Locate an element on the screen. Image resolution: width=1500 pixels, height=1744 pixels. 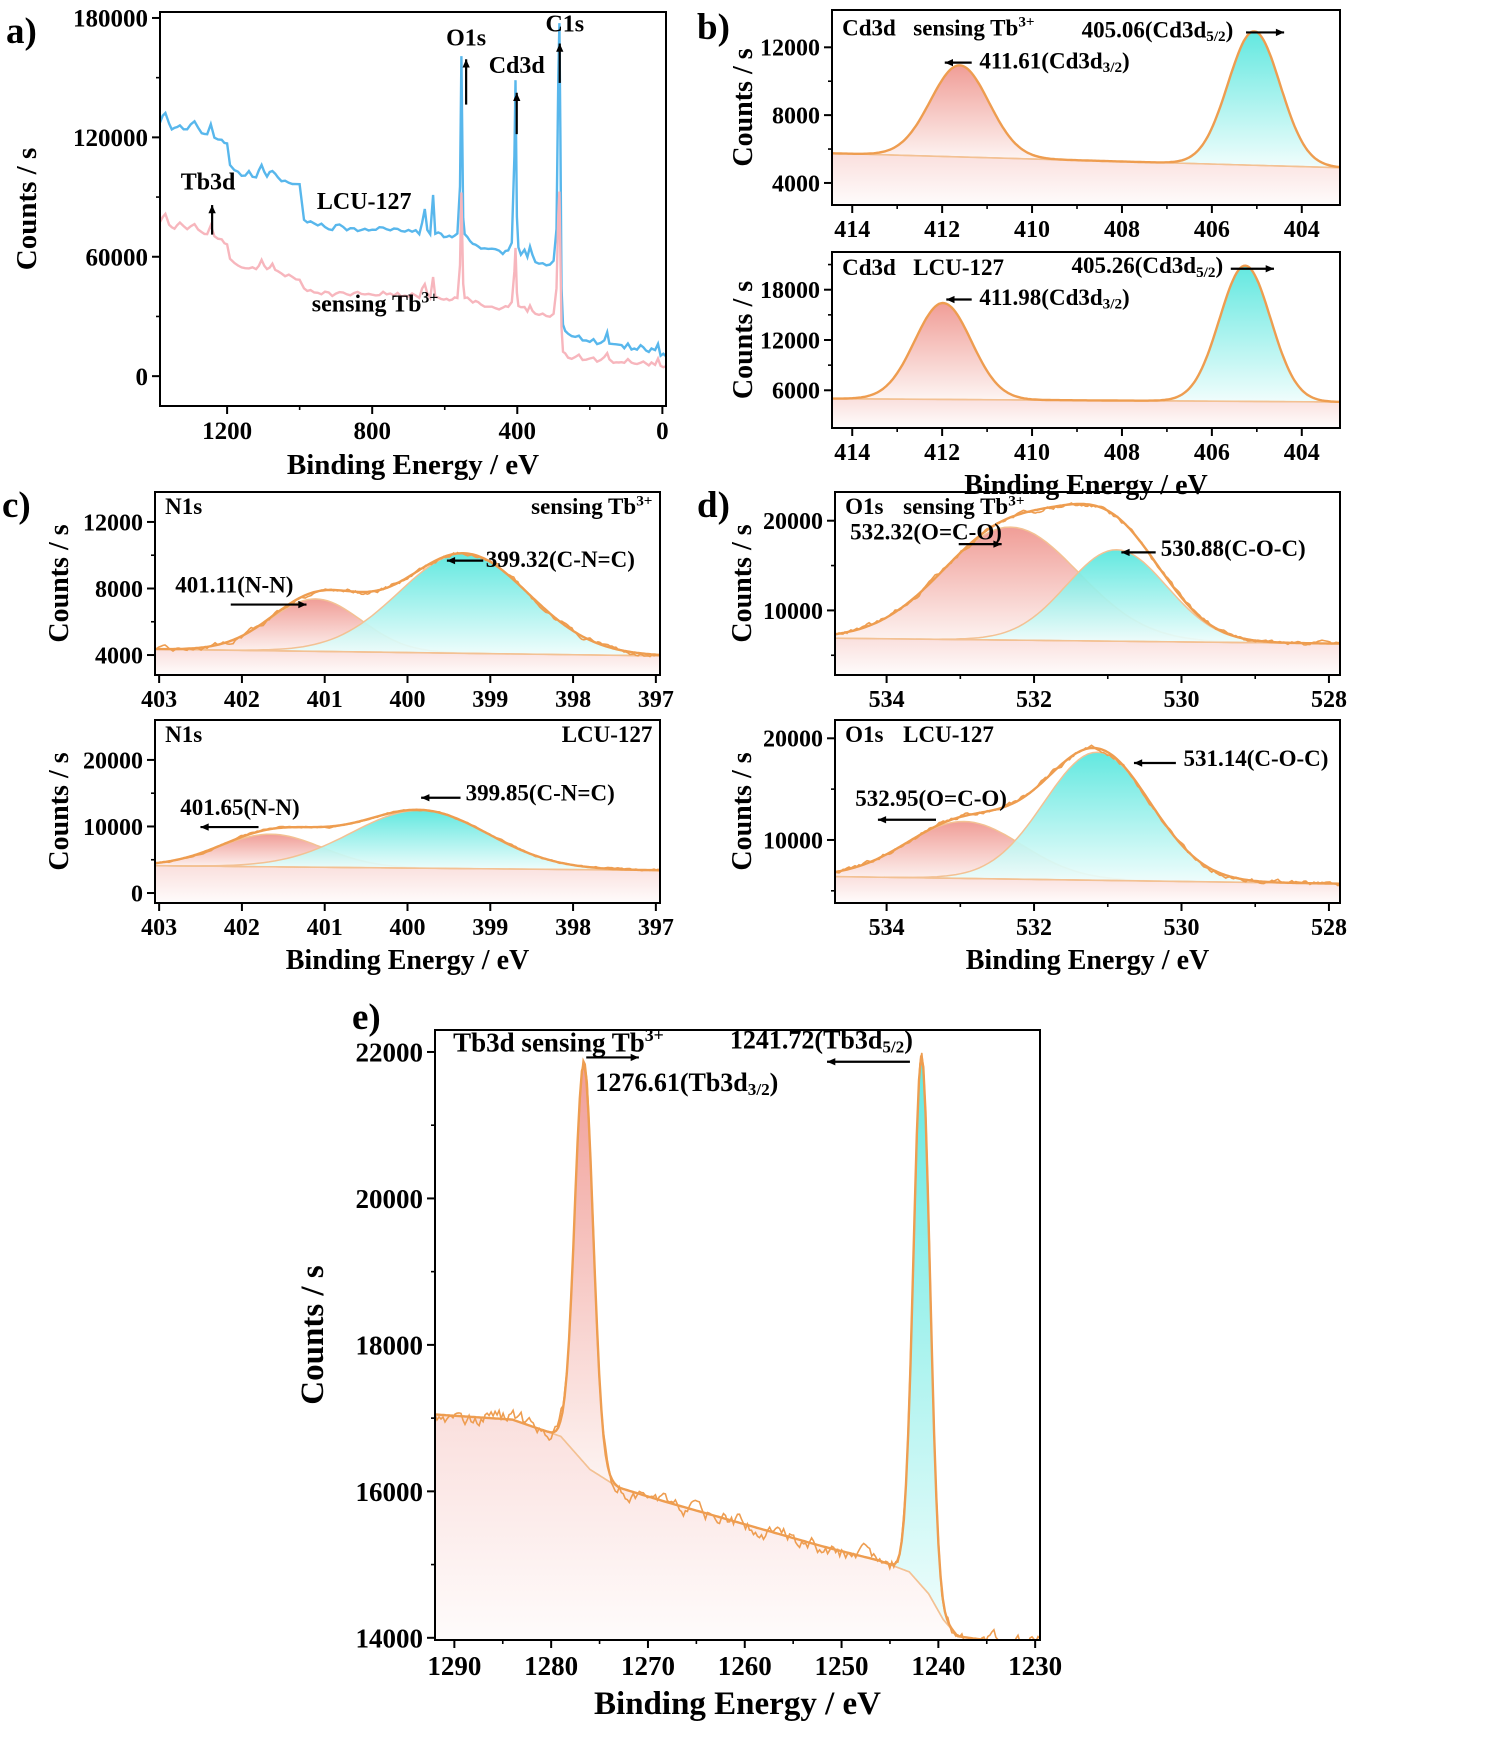
n1s-lcu127-label-2: 401.65(N-N) is located at coordinates (239, 807).